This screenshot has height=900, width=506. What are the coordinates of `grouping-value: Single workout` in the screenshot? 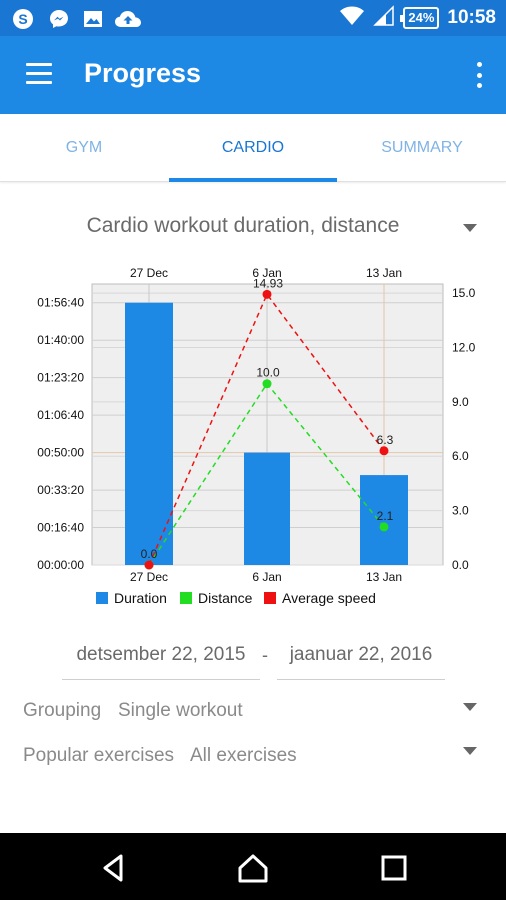 It's located at (180, 710).